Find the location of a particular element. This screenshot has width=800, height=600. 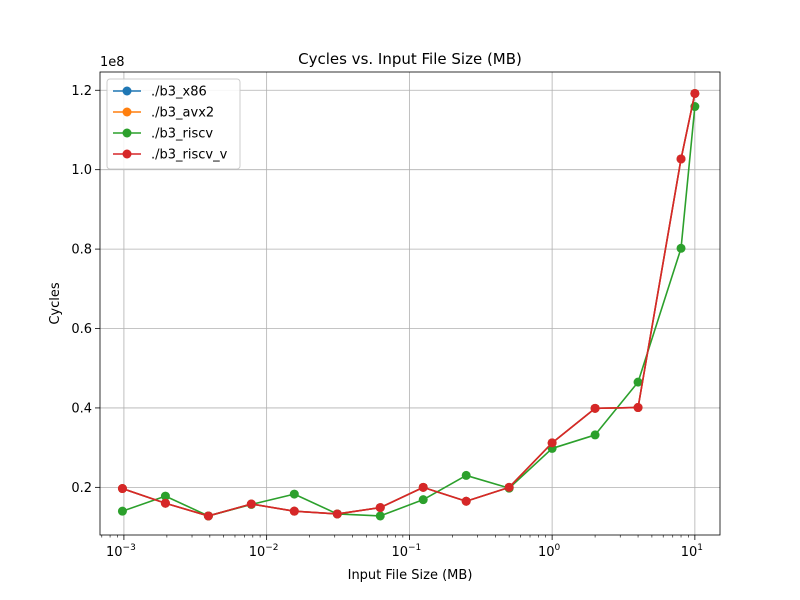

legend-label: ./b3_x86 is located at coordinates (179, 92).